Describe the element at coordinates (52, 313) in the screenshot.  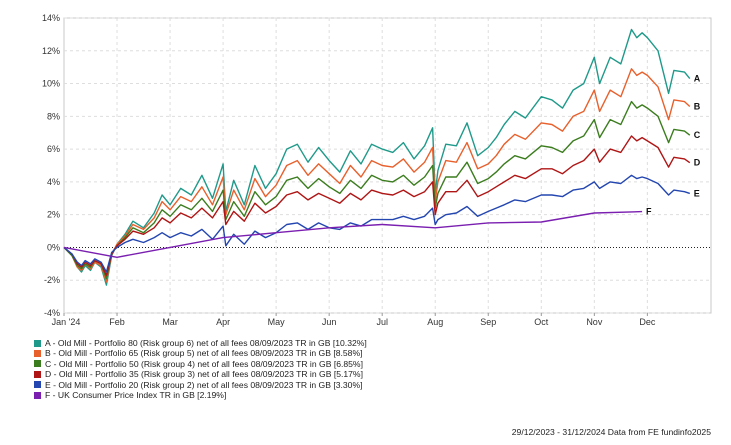
I see `y-tick-label: -4%` at that location.